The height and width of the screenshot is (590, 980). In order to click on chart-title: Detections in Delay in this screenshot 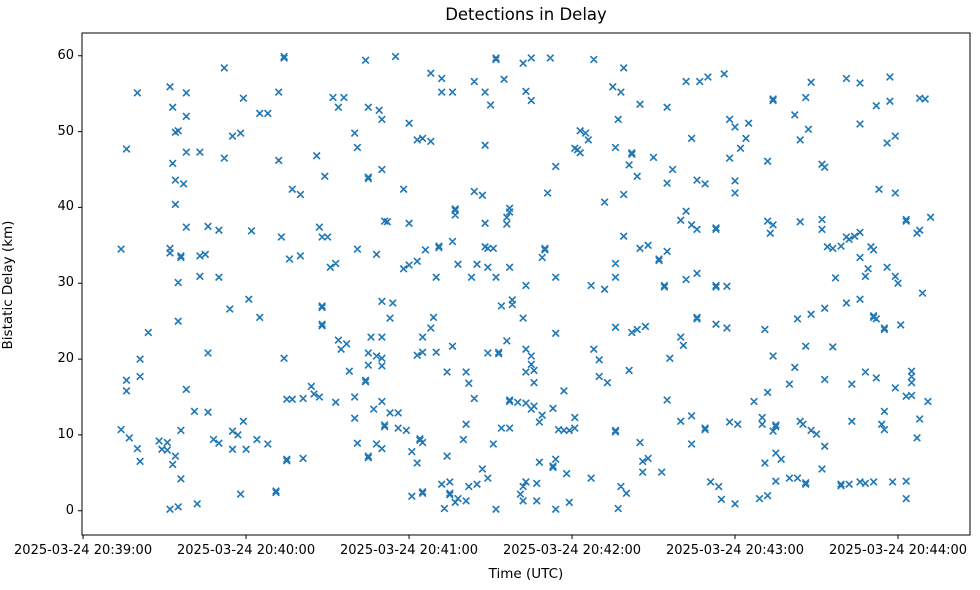, I will do `click(526, 14)`.